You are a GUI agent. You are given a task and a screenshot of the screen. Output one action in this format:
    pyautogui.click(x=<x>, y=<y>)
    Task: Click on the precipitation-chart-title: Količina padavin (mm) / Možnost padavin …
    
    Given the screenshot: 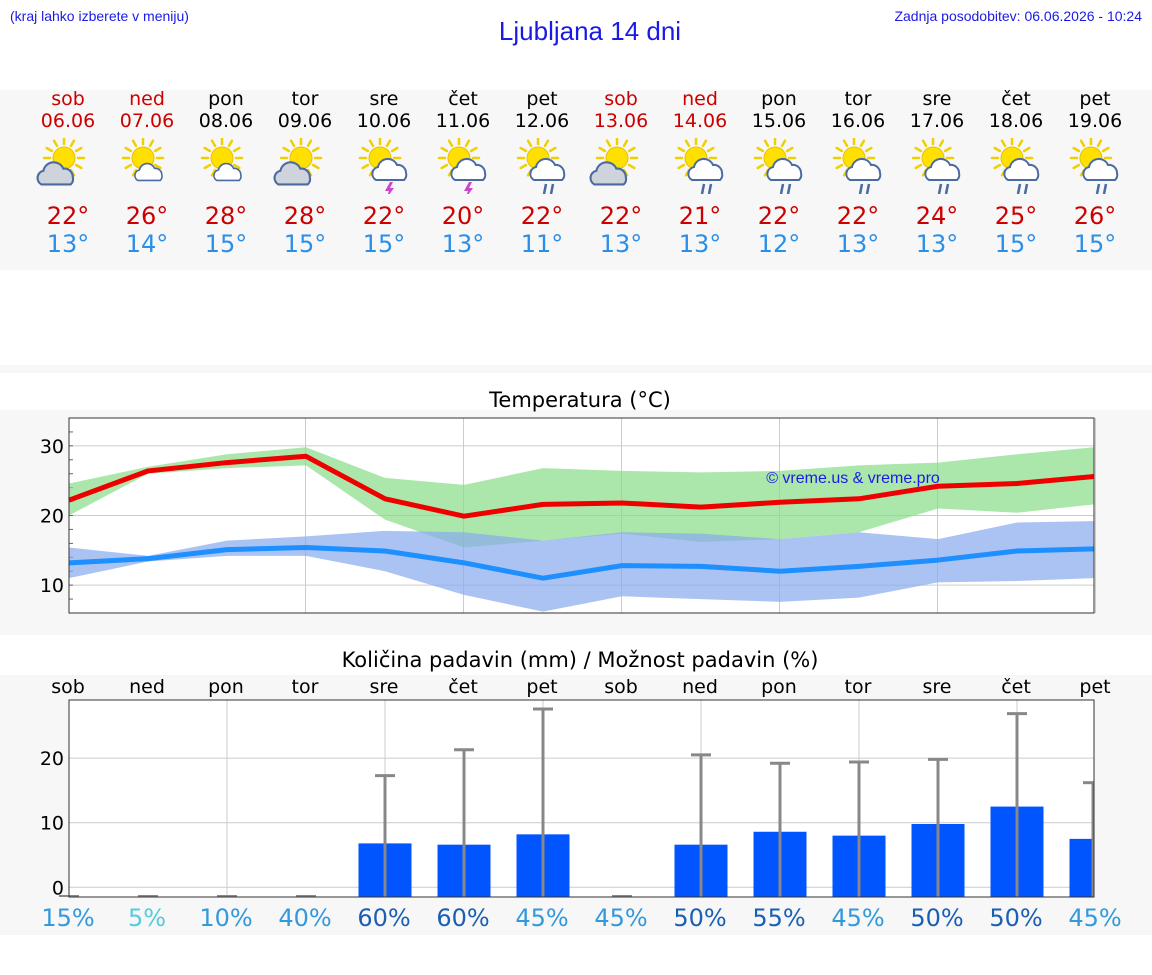 What is the action you would take?
    pyautogui.click(x=580, y=660)
    